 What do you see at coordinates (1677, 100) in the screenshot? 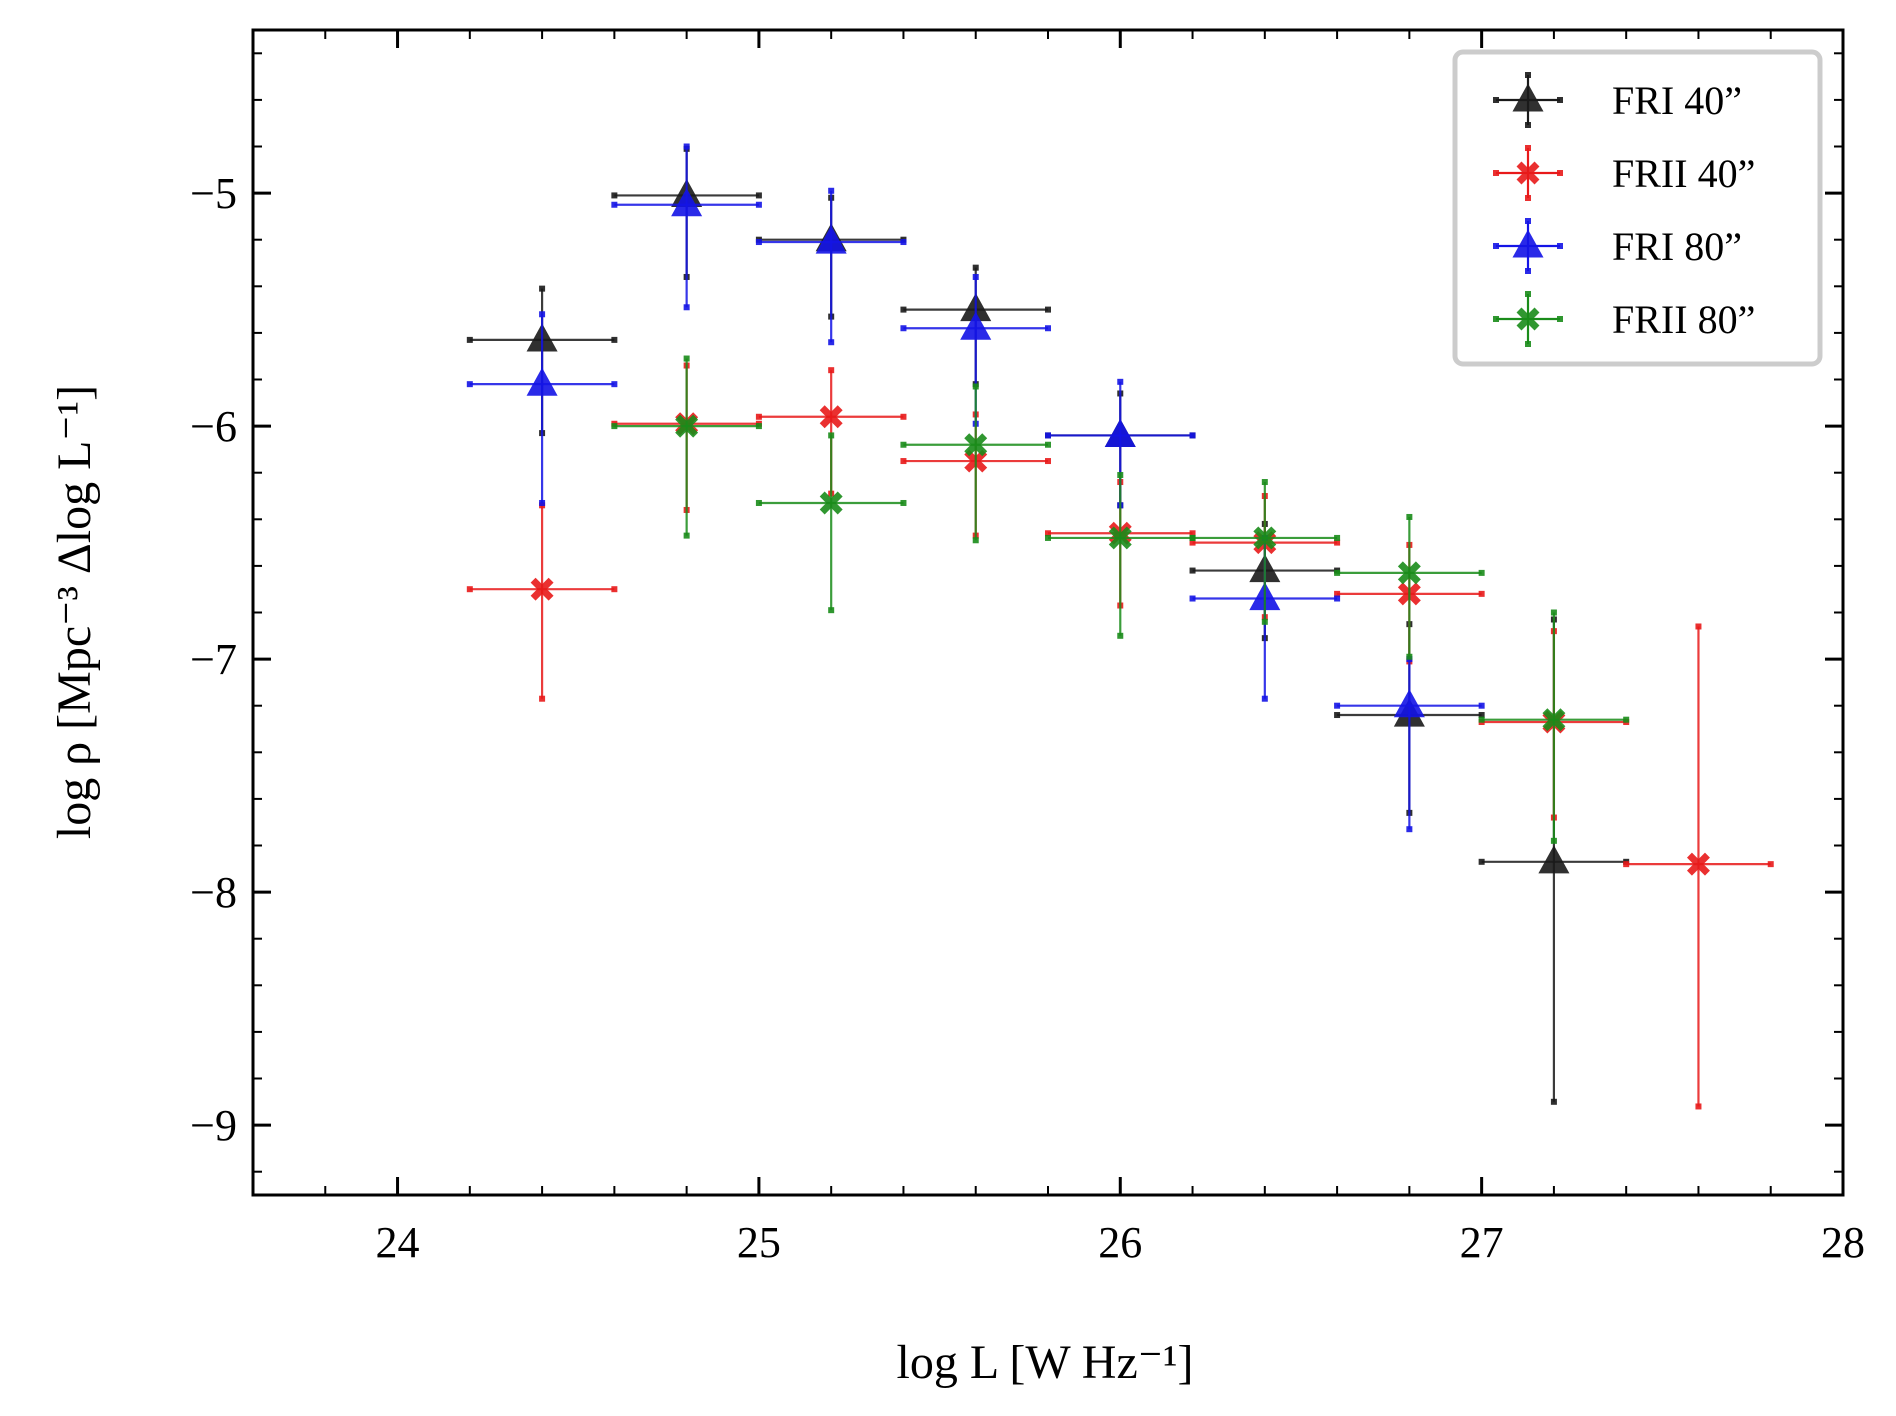
I see `legend-label: FRI 40”` at bounding box center [1677, 100].